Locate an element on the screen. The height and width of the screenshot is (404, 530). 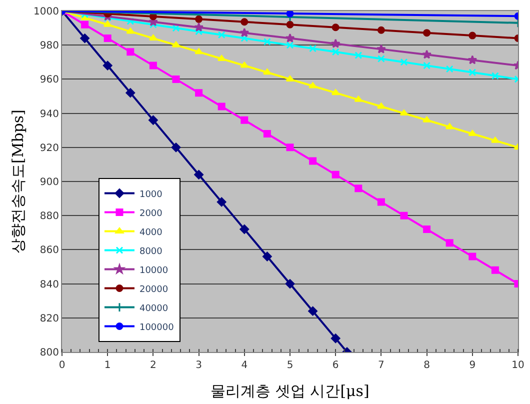
x-tick-label: 4 is located at coordinates (244, 365).